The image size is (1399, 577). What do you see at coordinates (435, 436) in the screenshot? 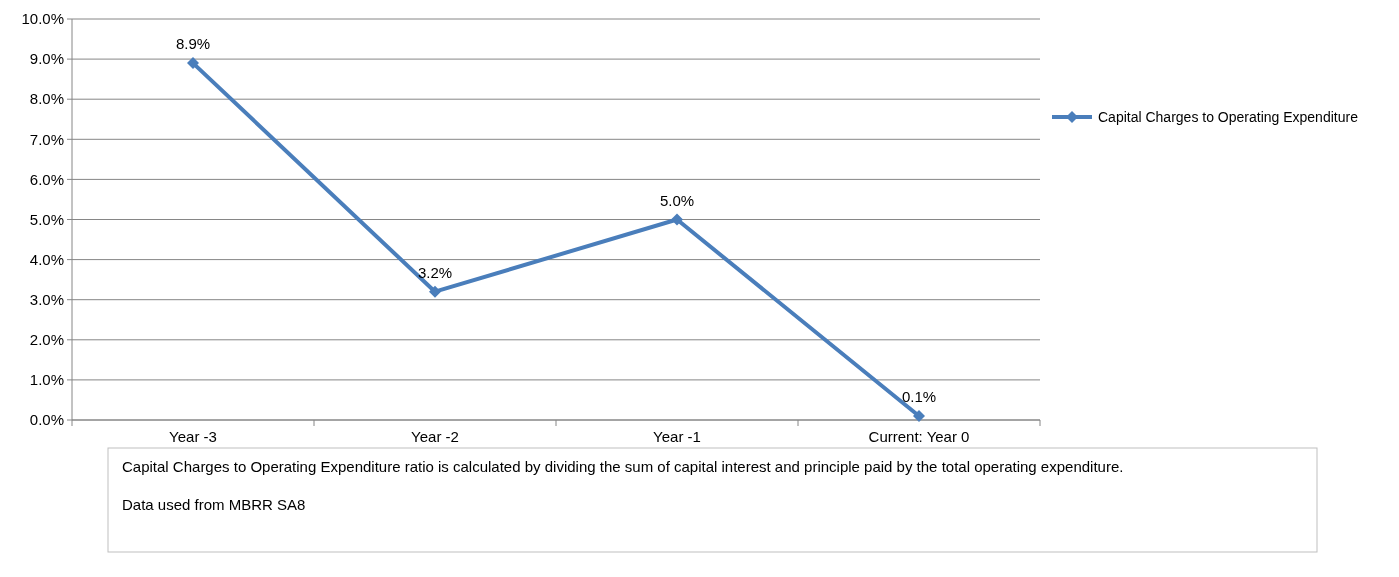
I see `x-tick-label: Year -2` at bounding box center [435, 436].